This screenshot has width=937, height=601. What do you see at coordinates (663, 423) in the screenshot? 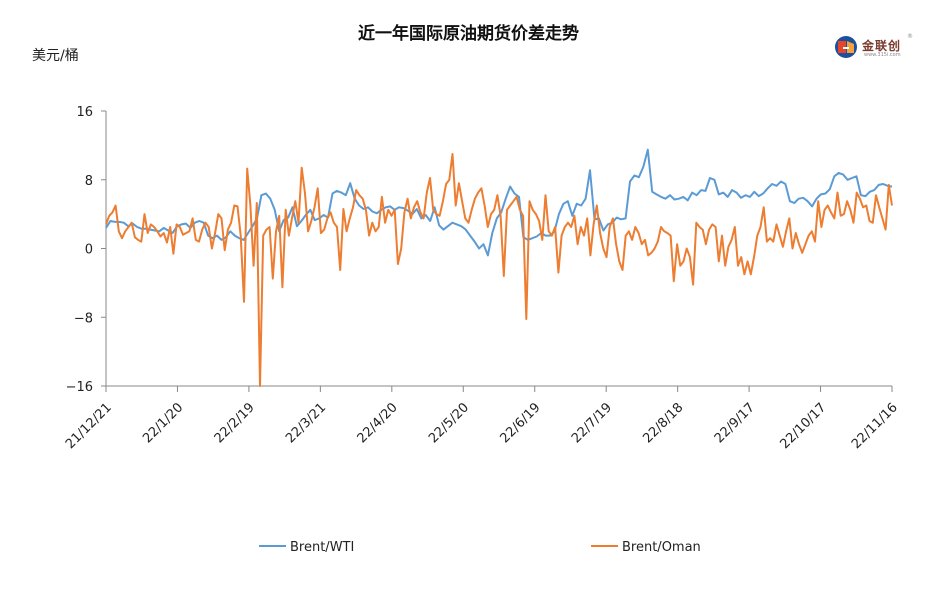
I see `x-tick-label: 22/8/18` at bounding box center [663, 423].